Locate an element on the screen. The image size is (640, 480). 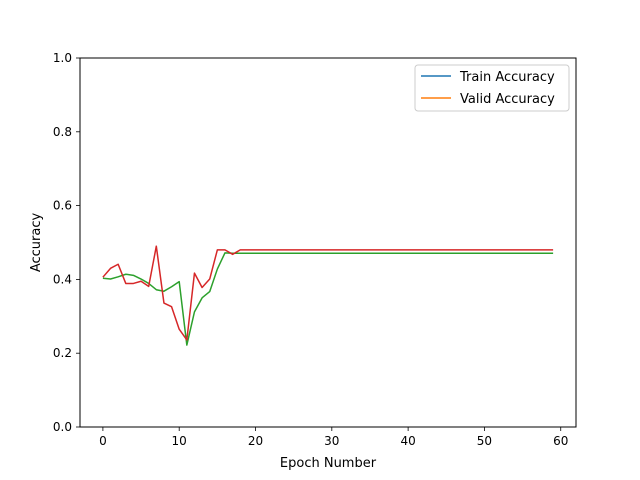
legend-label-valid: Valid Accuracy is located at coordinates (507, 99).